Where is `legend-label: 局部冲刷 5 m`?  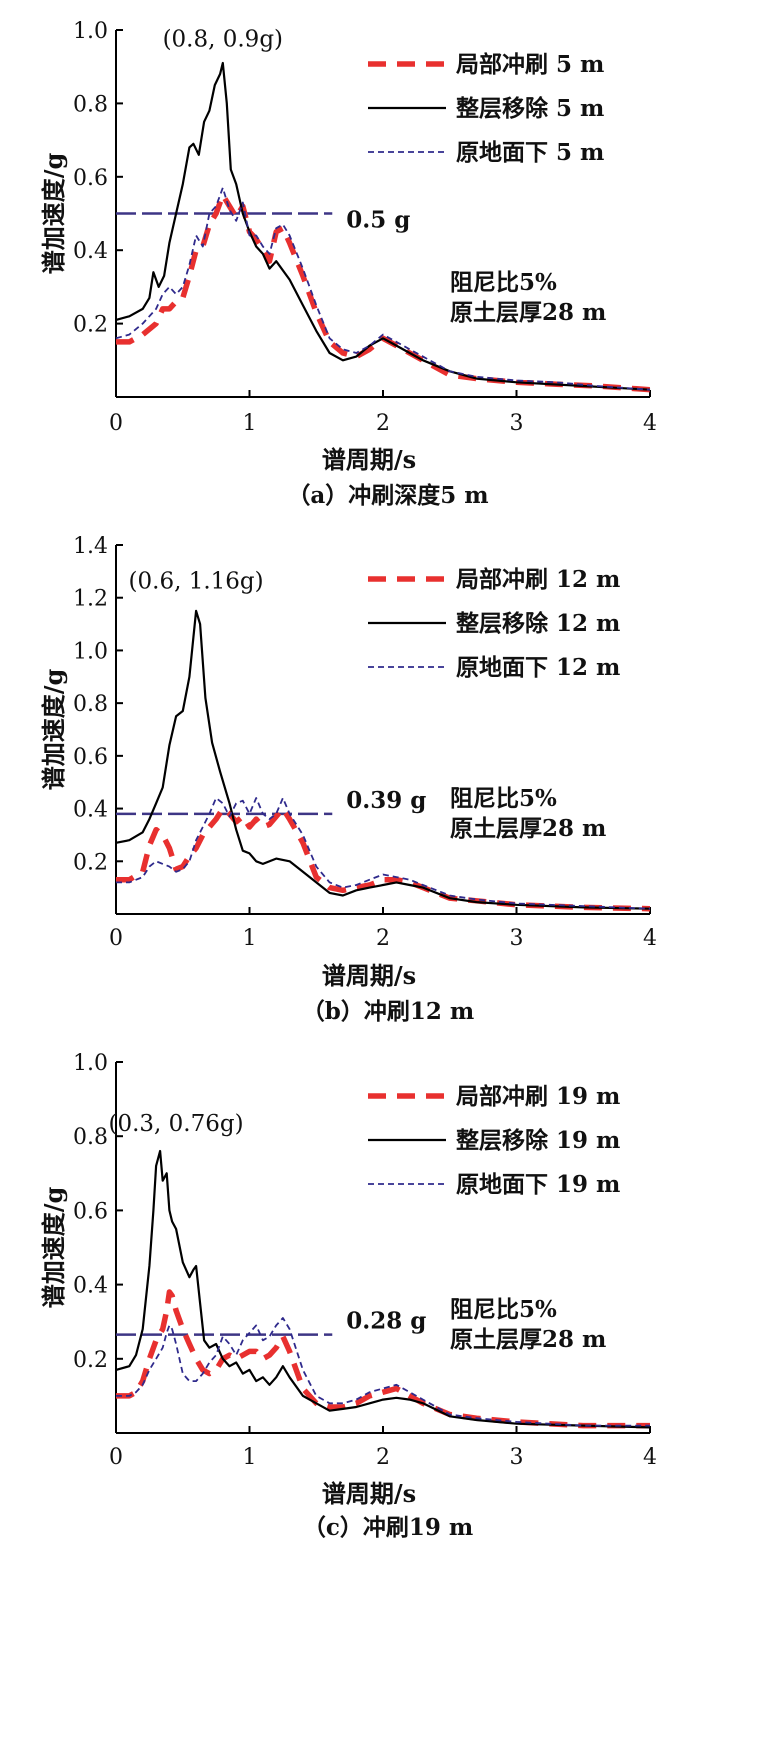
legend-label: 局部冲刷 5 m is located at coordinates (530, 64).